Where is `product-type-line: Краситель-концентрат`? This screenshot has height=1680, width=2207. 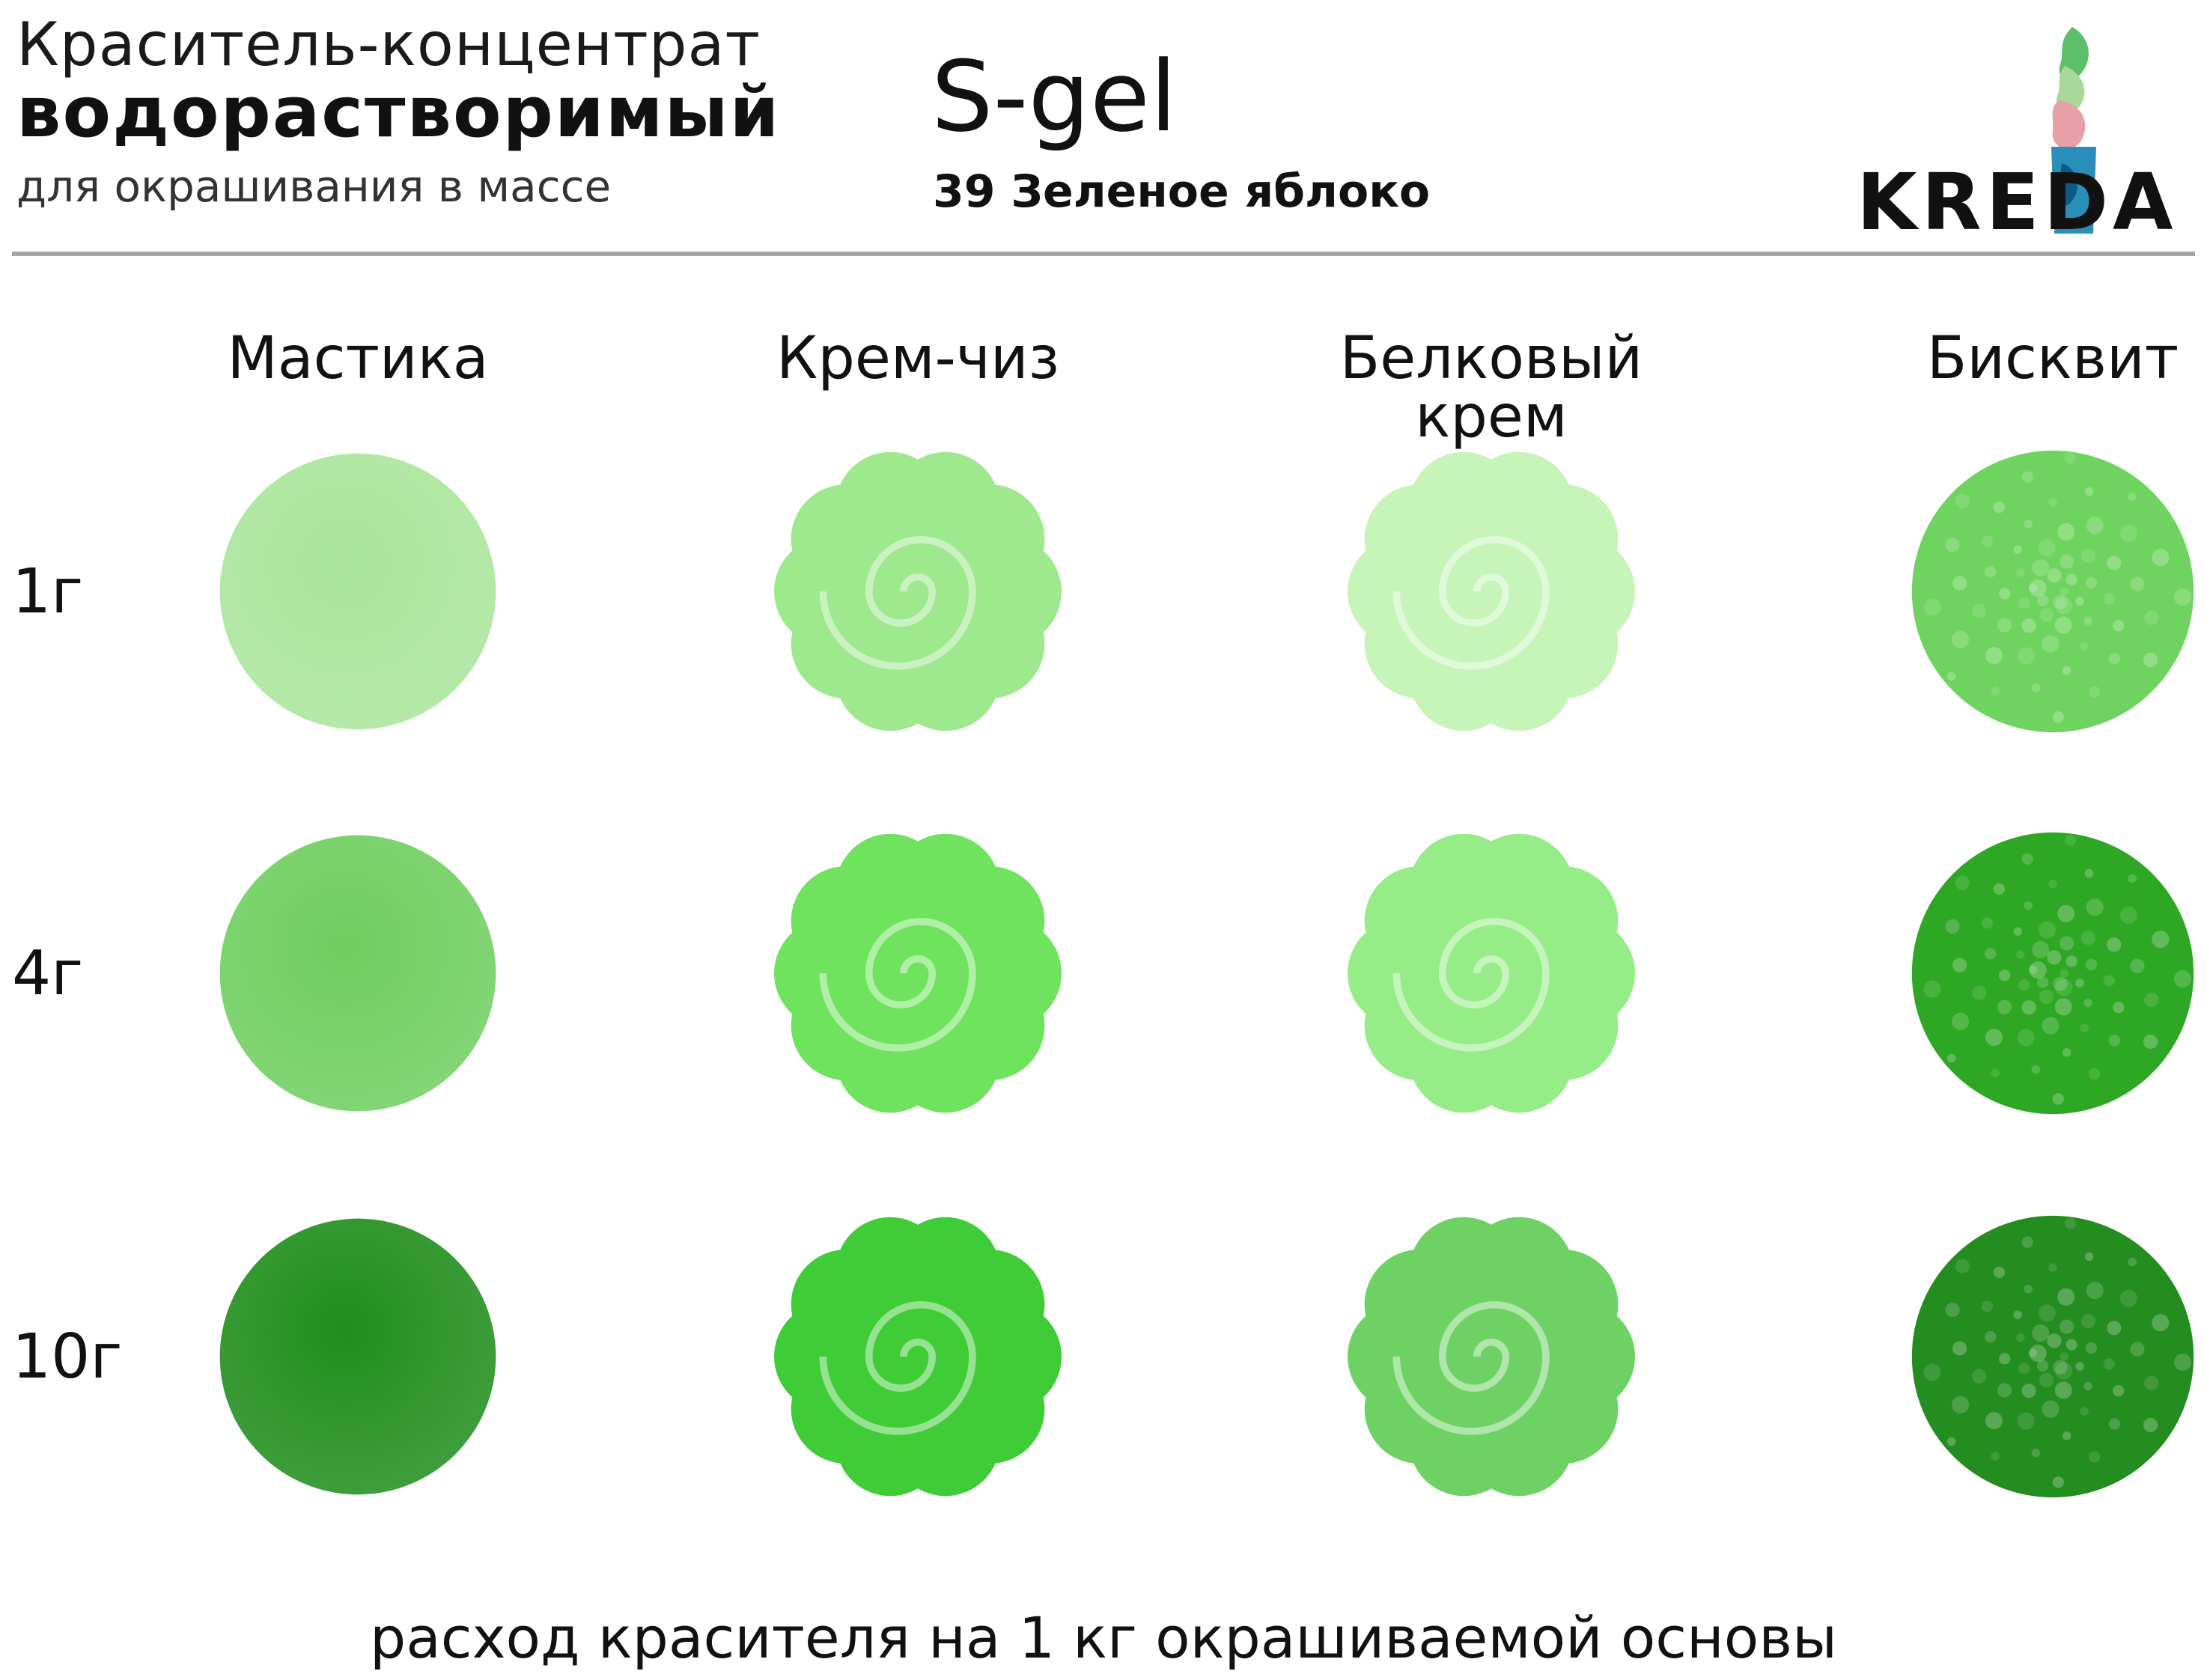
product-type-line: Краситель-концентрат is located at coordinates (388, 44).